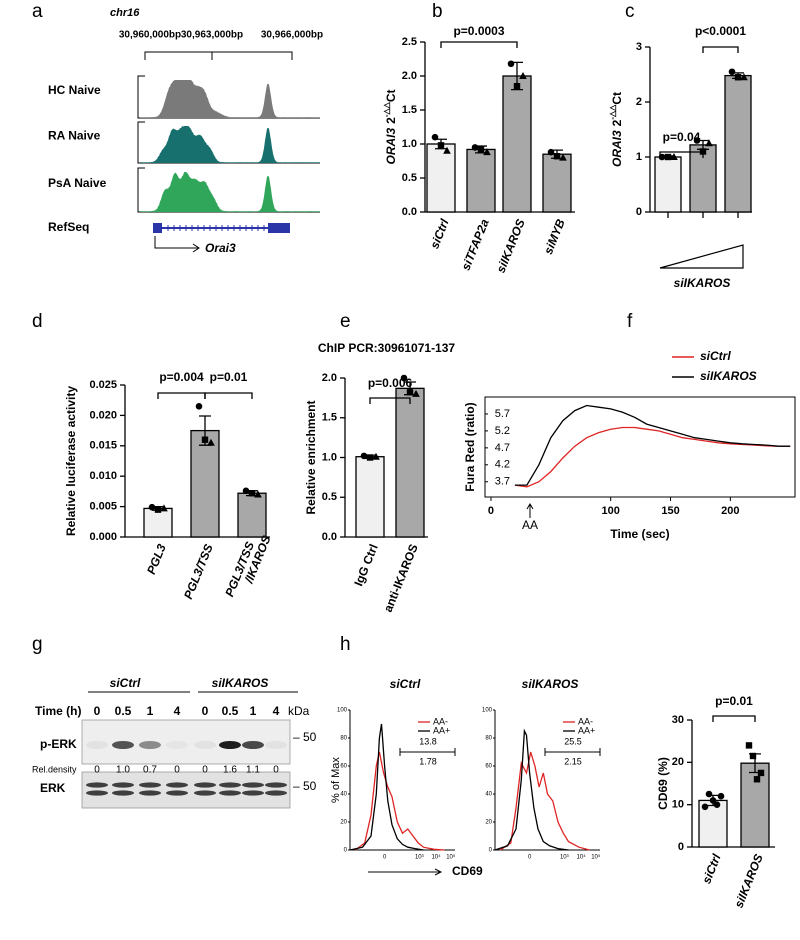  What do you see at coordinates (701, 256) in the screenshot?
I see `dose-wedge` at bounding box center [701, 256].